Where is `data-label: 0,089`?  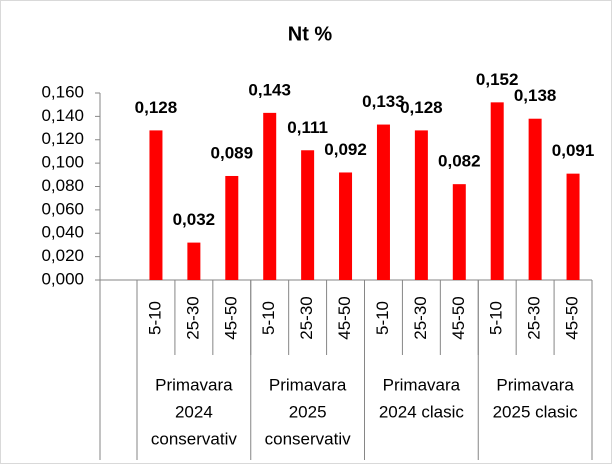
data-label: 0,089 is located at coordinates (232, 152).